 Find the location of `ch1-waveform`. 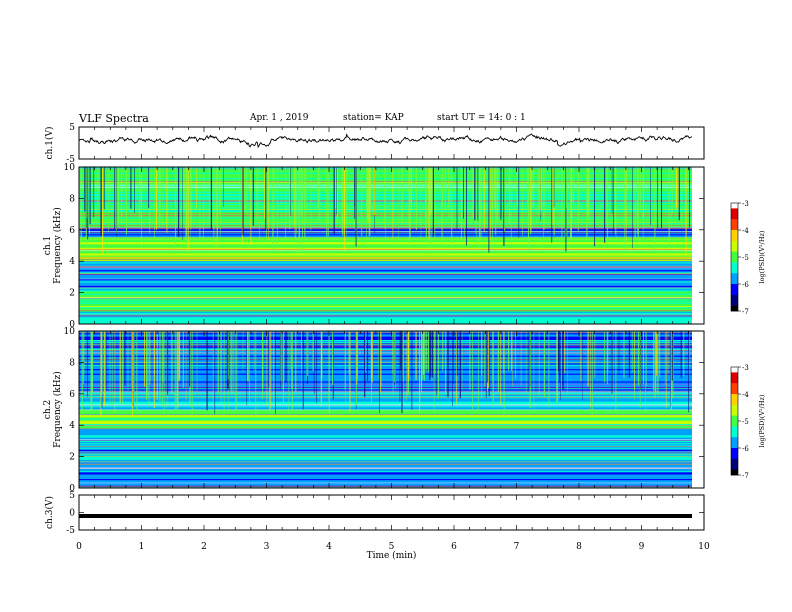

ch1-waveform is located at coordinates (386, 140).